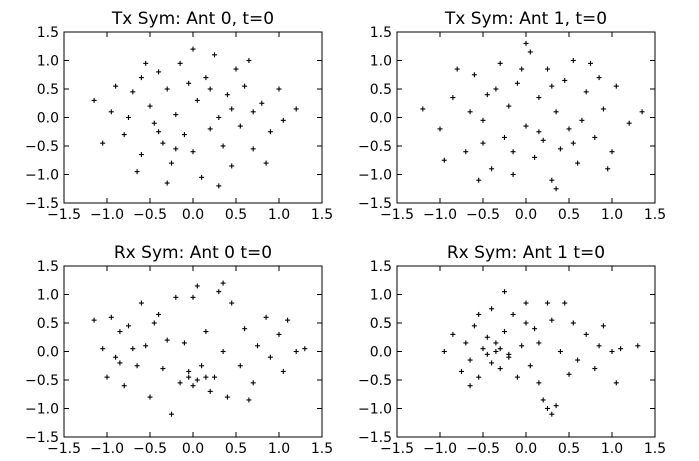 Image resolution: width=699 pixels, height=461 pixels. I want to click on x-tick-label-rx-ant0: 0.0, so click(193, 449).